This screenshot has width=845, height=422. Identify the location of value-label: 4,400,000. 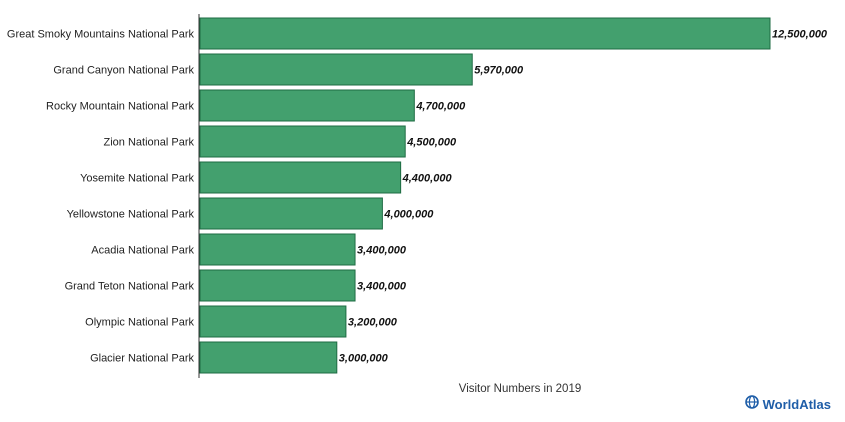
(427, 179).